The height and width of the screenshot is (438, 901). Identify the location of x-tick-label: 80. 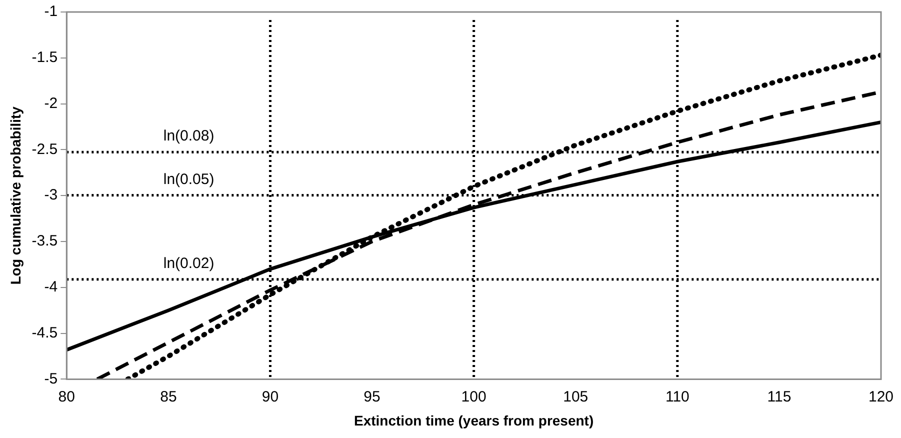
(66, 397).